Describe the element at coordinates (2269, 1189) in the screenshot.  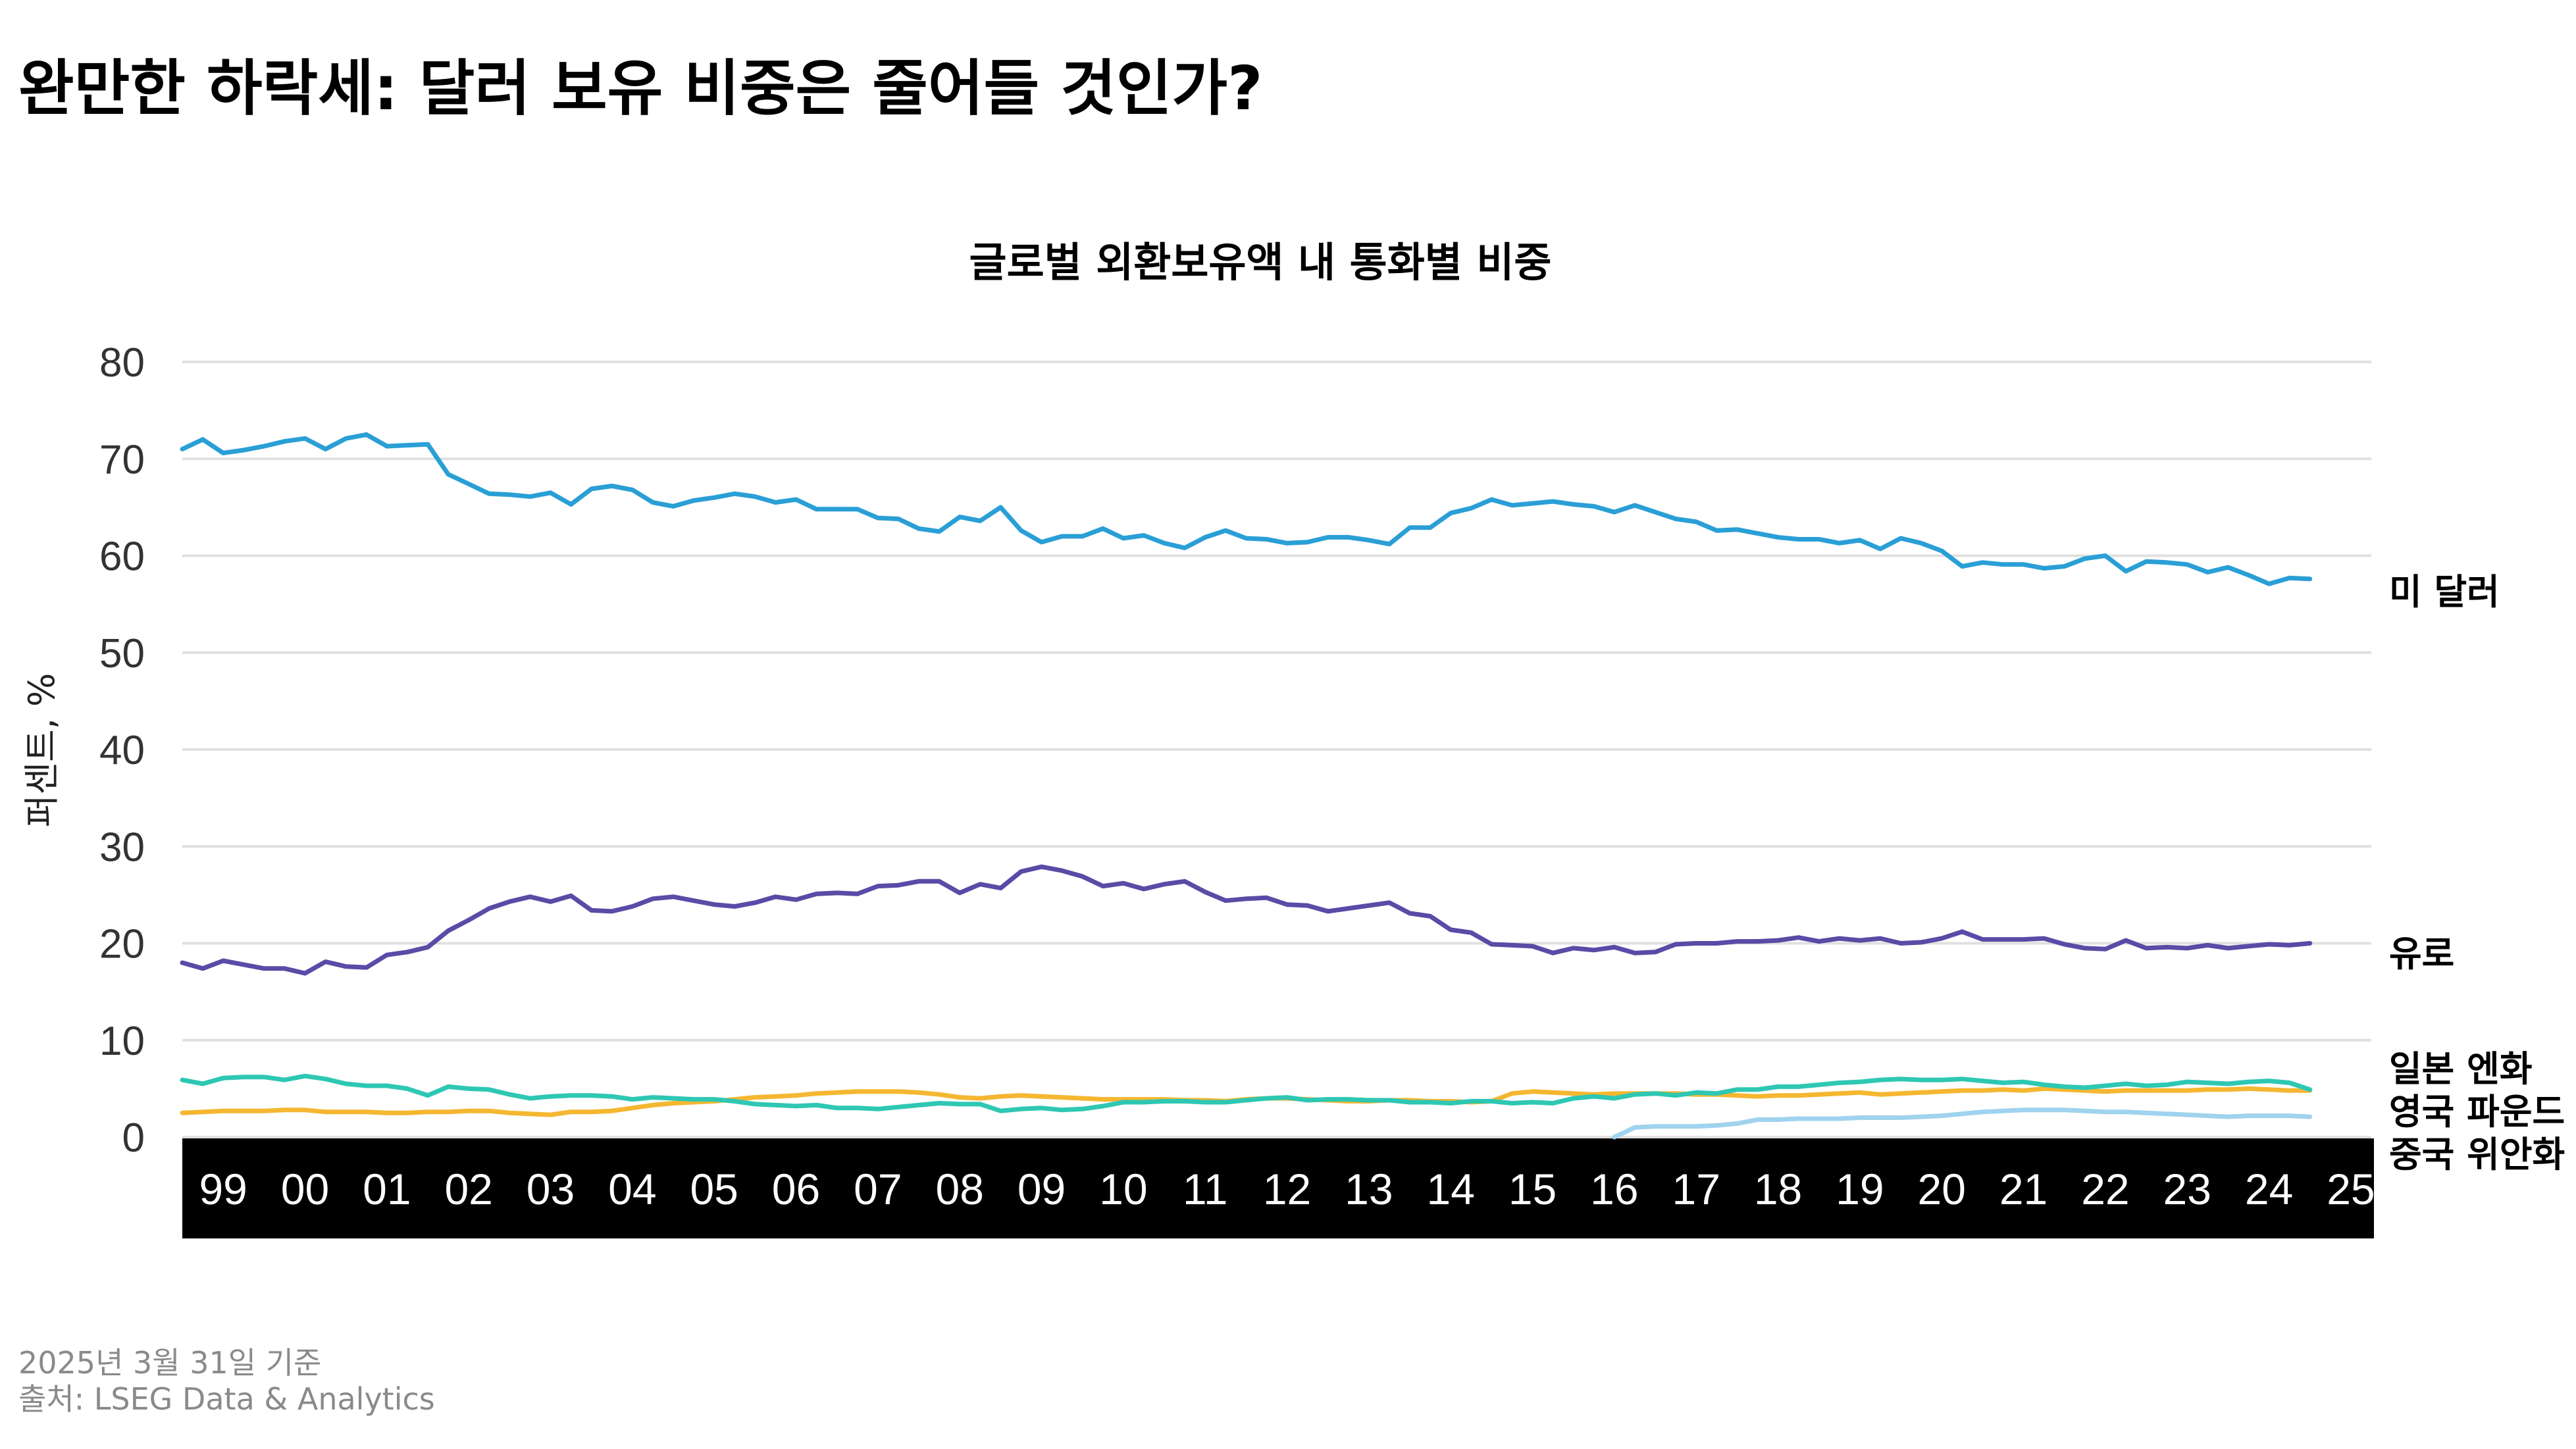
I see `x-tick-label: 24` at that location.